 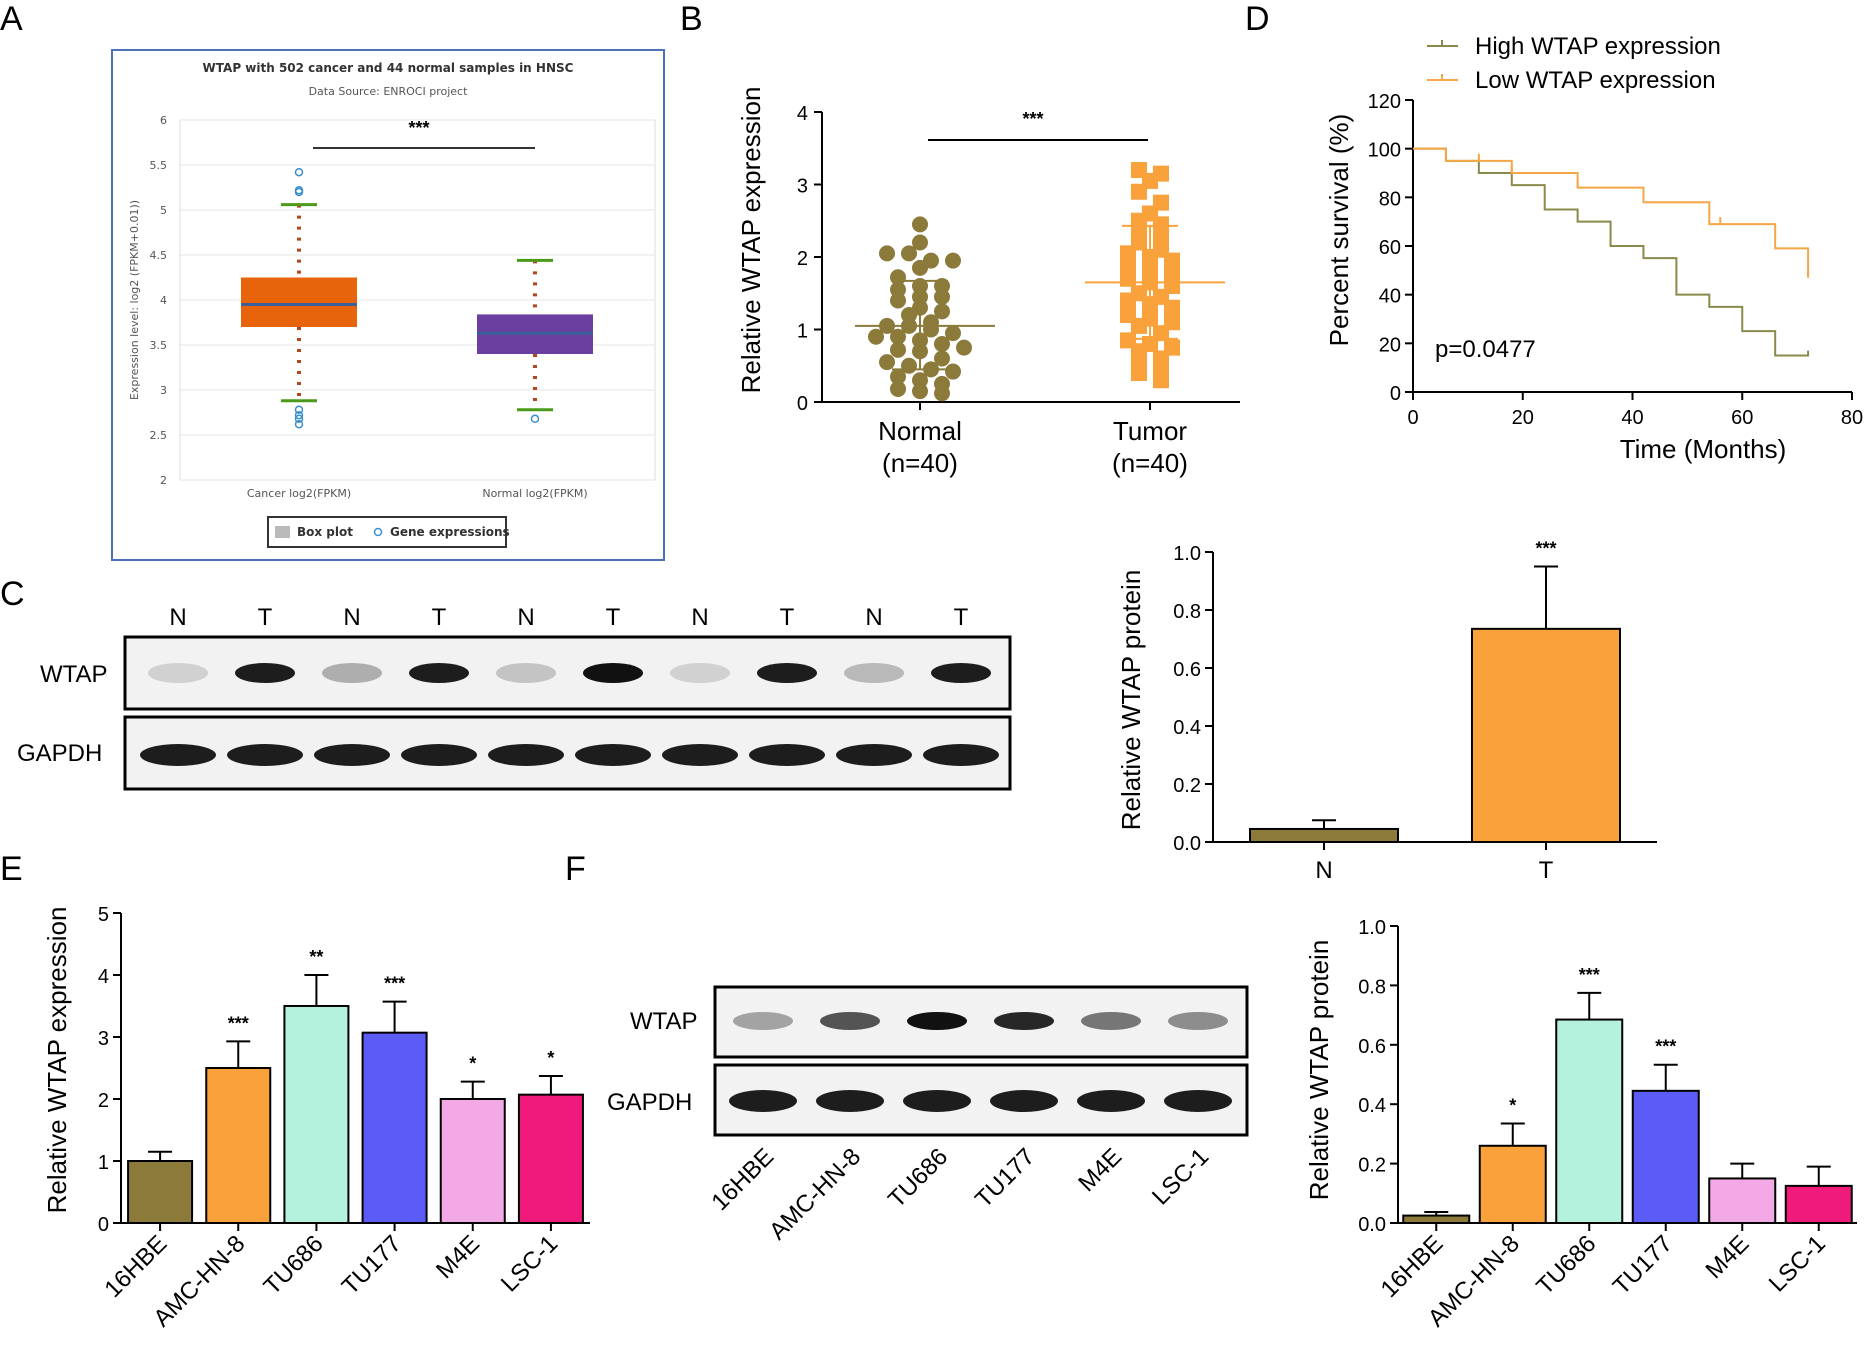 I want to click on panel-e-ylabel: Relative WTAP expression, so click(x=57, y=1060).